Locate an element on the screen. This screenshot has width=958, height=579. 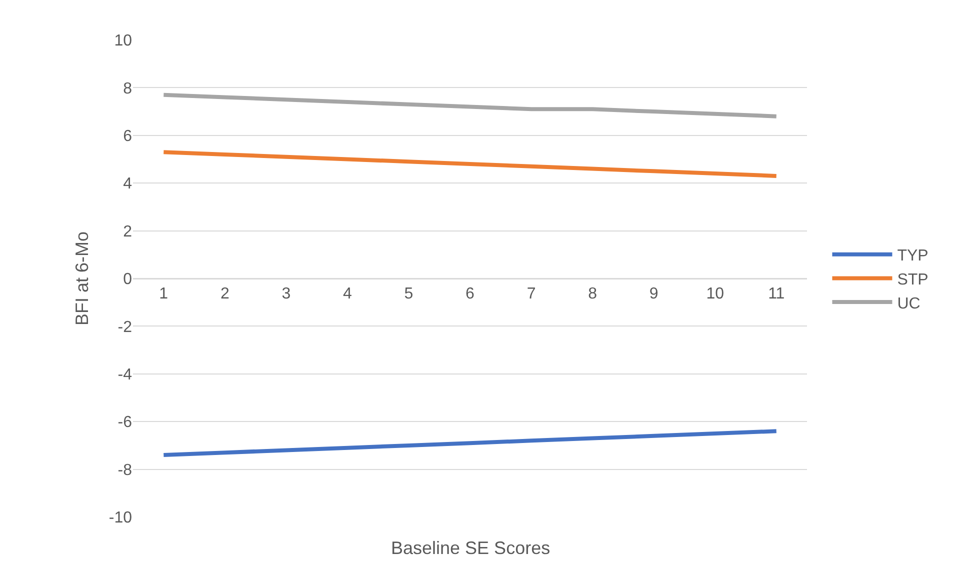
x-tick-label: 11 is located at coordinates (776, 294).